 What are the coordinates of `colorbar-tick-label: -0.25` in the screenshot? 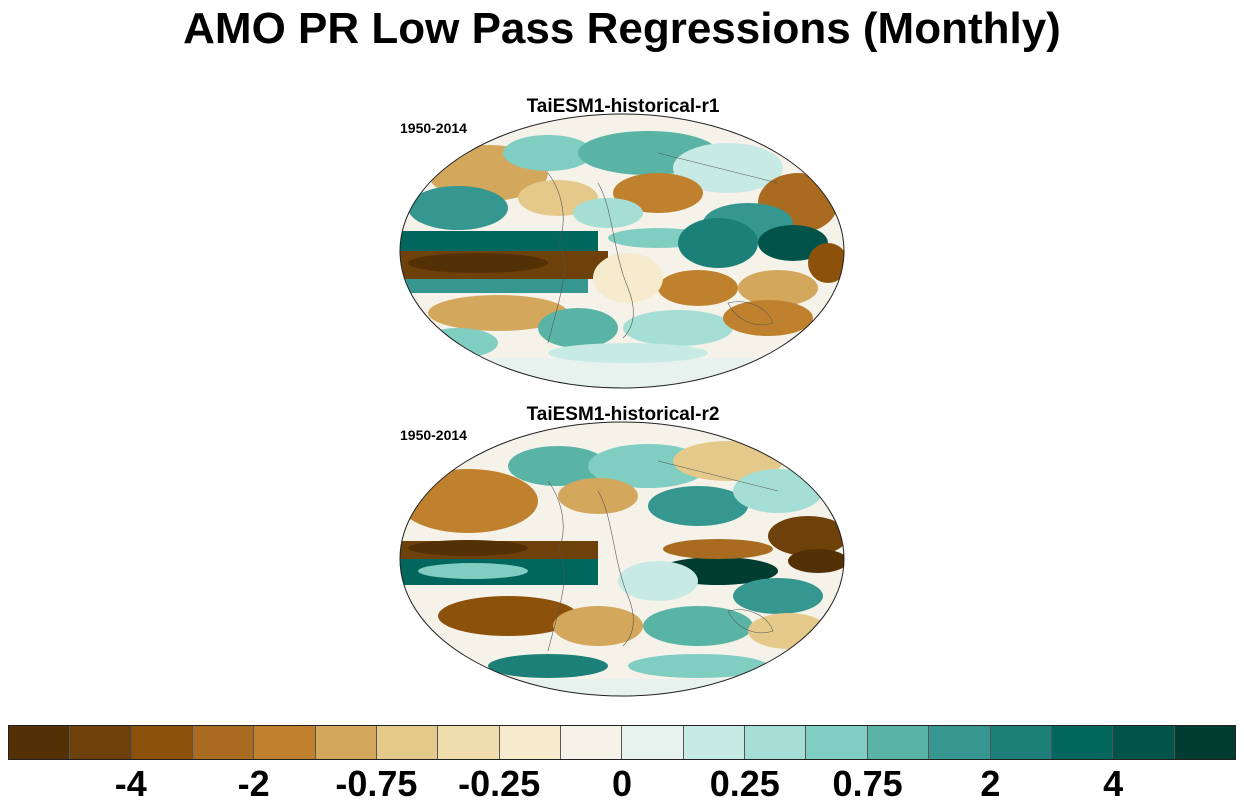 It's located at (499, 783).